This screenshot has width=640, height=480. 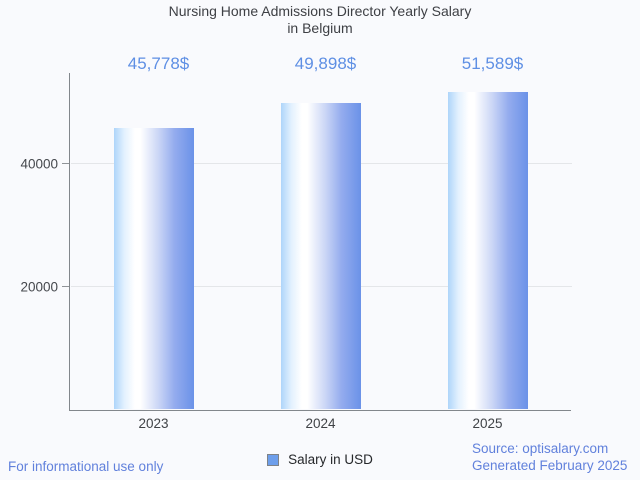 I want to click on x-axis-line, so click(x=319, y=410).